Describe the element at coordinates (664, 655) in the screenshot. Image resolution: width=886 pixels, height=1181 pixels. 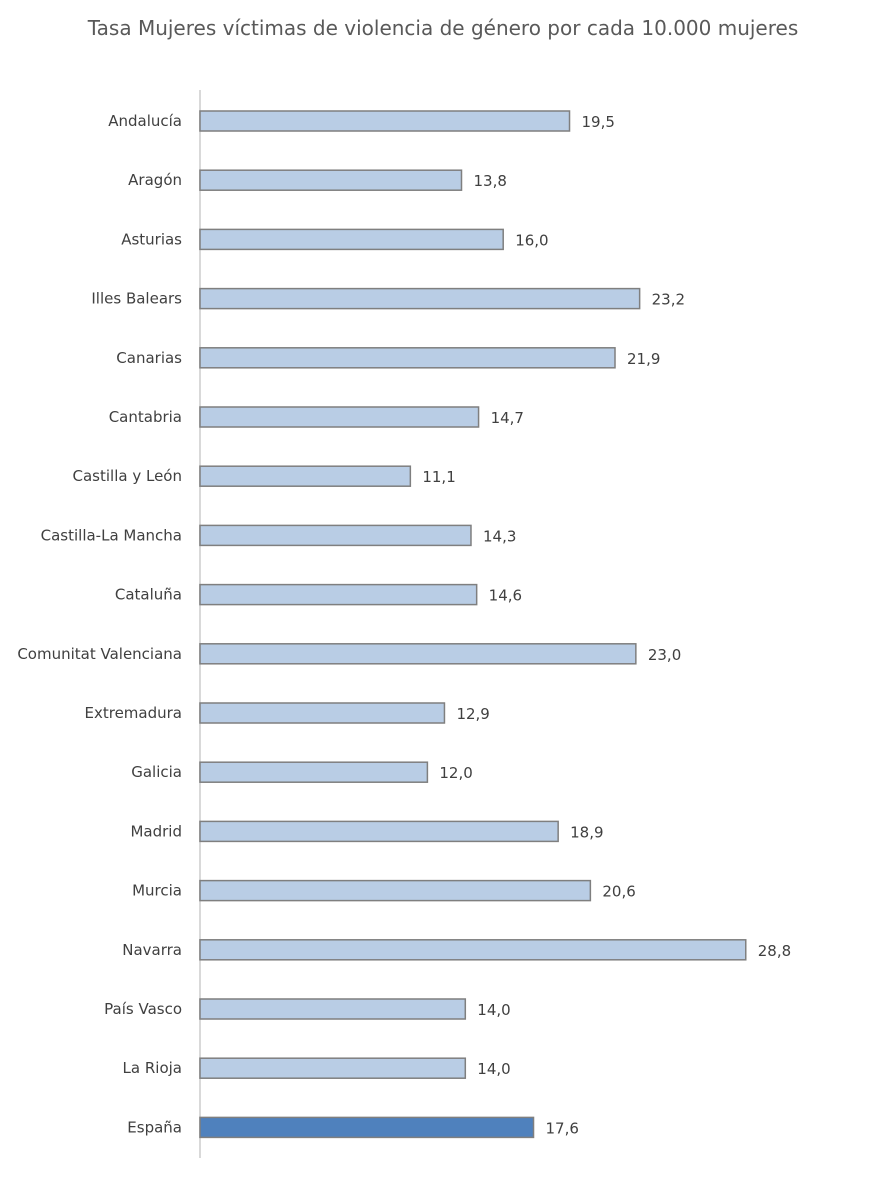
I see `data-label: 23,0` at that location.